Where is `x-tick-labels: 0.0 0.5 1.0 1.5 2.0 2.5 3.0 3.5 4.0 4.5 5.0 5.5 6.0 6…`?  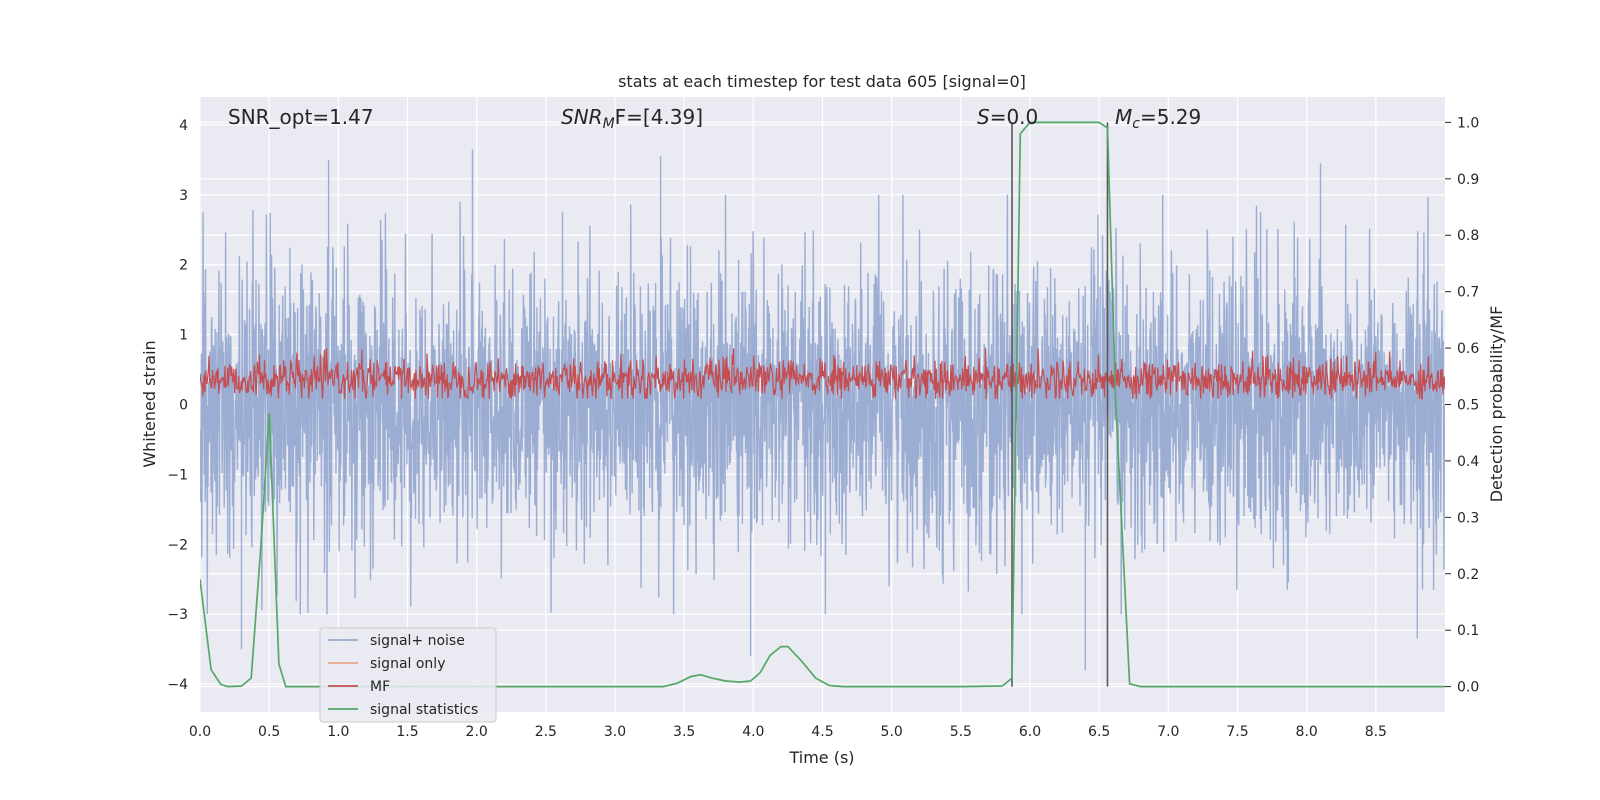
x-tick-labels: 0.0 0.5 1.0 1.5 2.0 2.5 3.0 3.5 4.0 4.5 5.0 5.5 6.0 6… is located at coordinates (788, 732).